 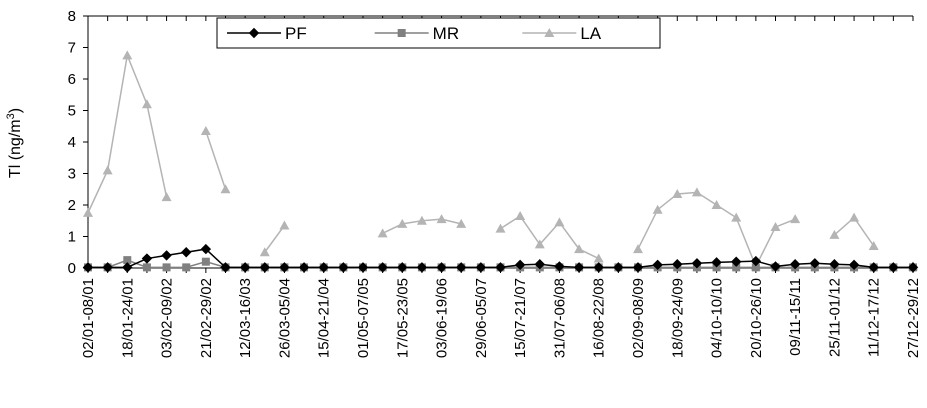 What do you see at coordinates (599, 318) in the screenshot?
I see `x-tick-label: 16/08-22/08` at bounding box center [599, 318].